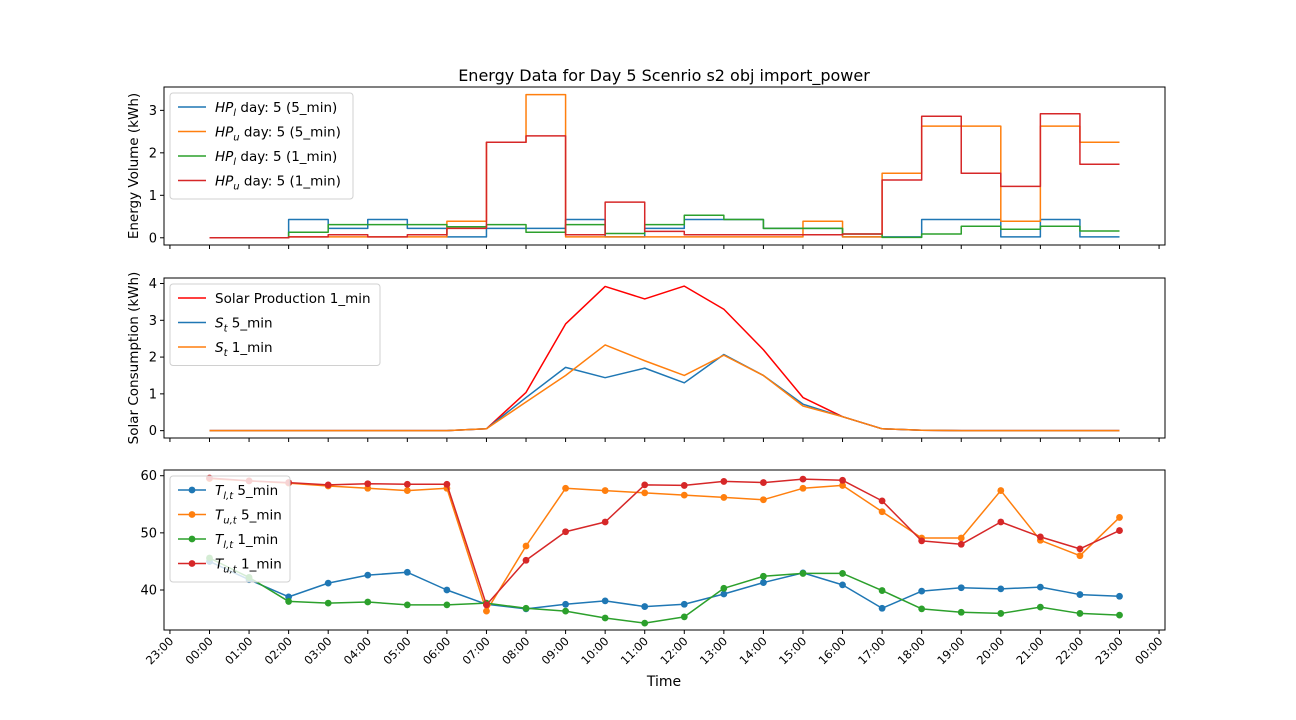 This screenshot has height=720, width=1296. I want to click on x-tick-label: 10:00, so click(594, 650).